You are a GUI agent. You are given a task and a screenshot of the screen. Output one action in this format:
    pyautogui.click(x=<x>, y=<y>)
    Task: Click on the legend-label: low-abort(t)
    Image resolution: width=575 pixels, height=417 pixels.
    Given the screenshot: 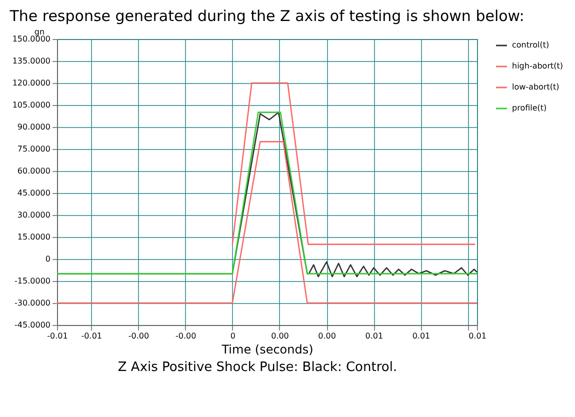 What is the action you would take?
    pyautogui.click(x=536, y=87)
    